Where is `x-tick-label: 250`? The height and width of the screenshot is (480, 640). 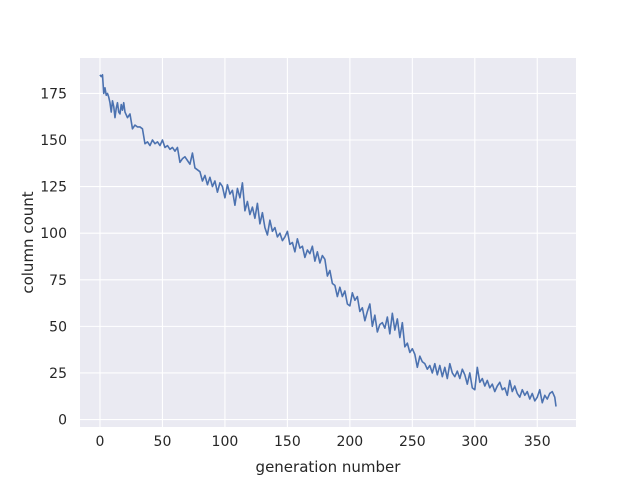 x-tick-label: 250 is located at coordinates (412, 442).